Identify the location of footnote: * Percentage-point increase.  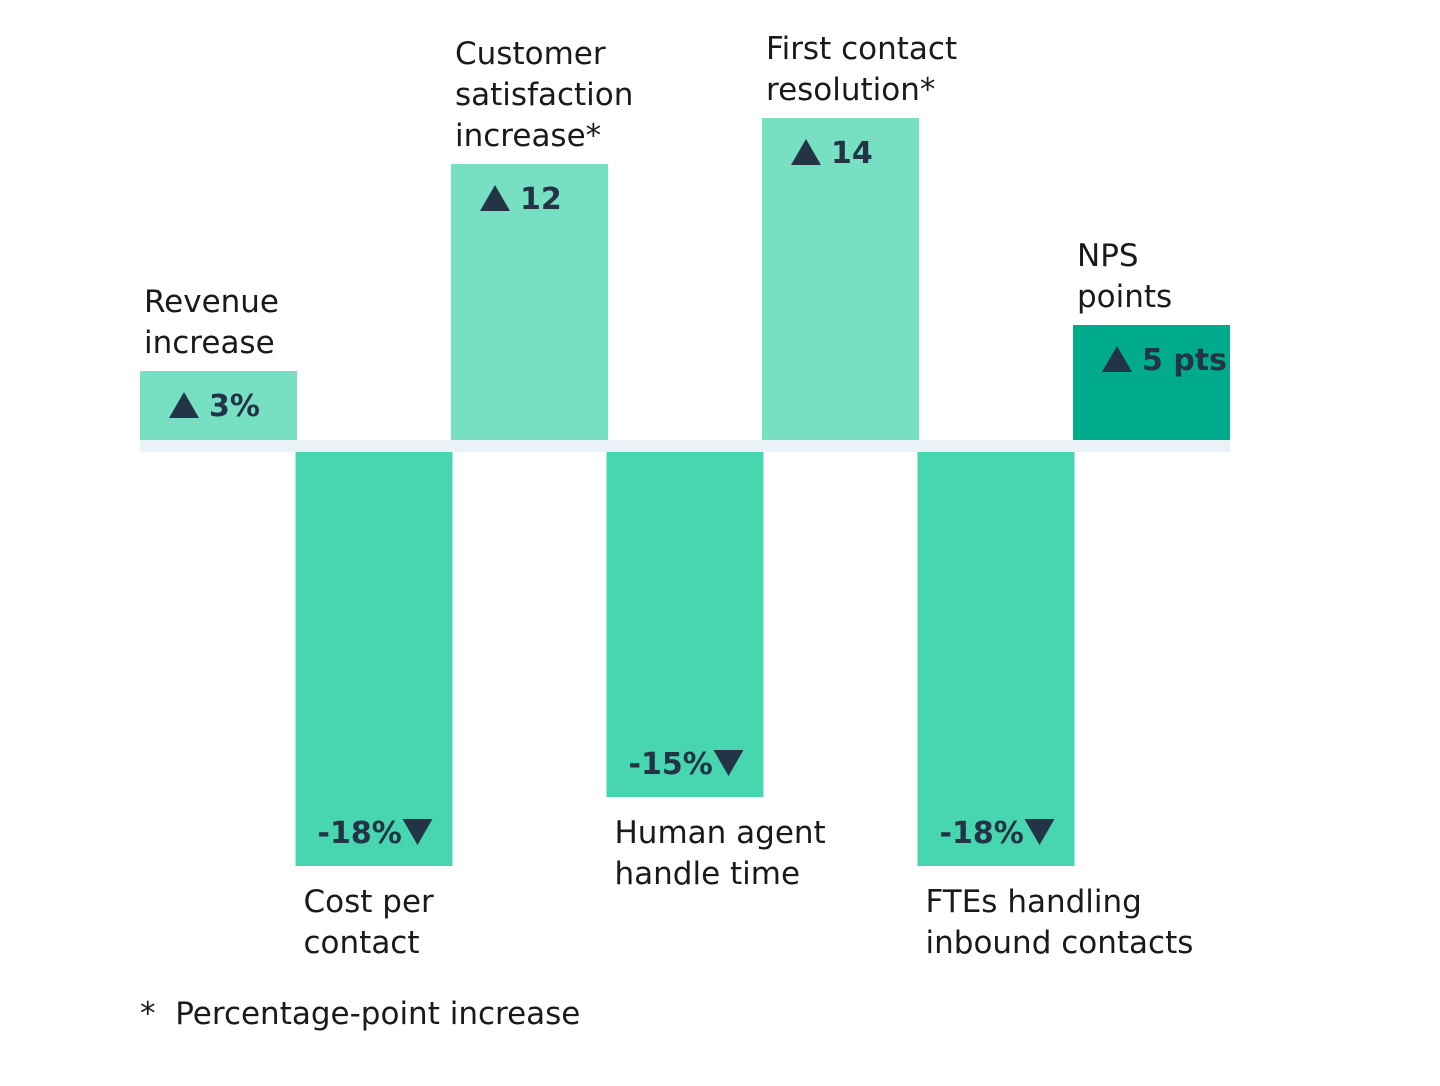
(360, 1014).